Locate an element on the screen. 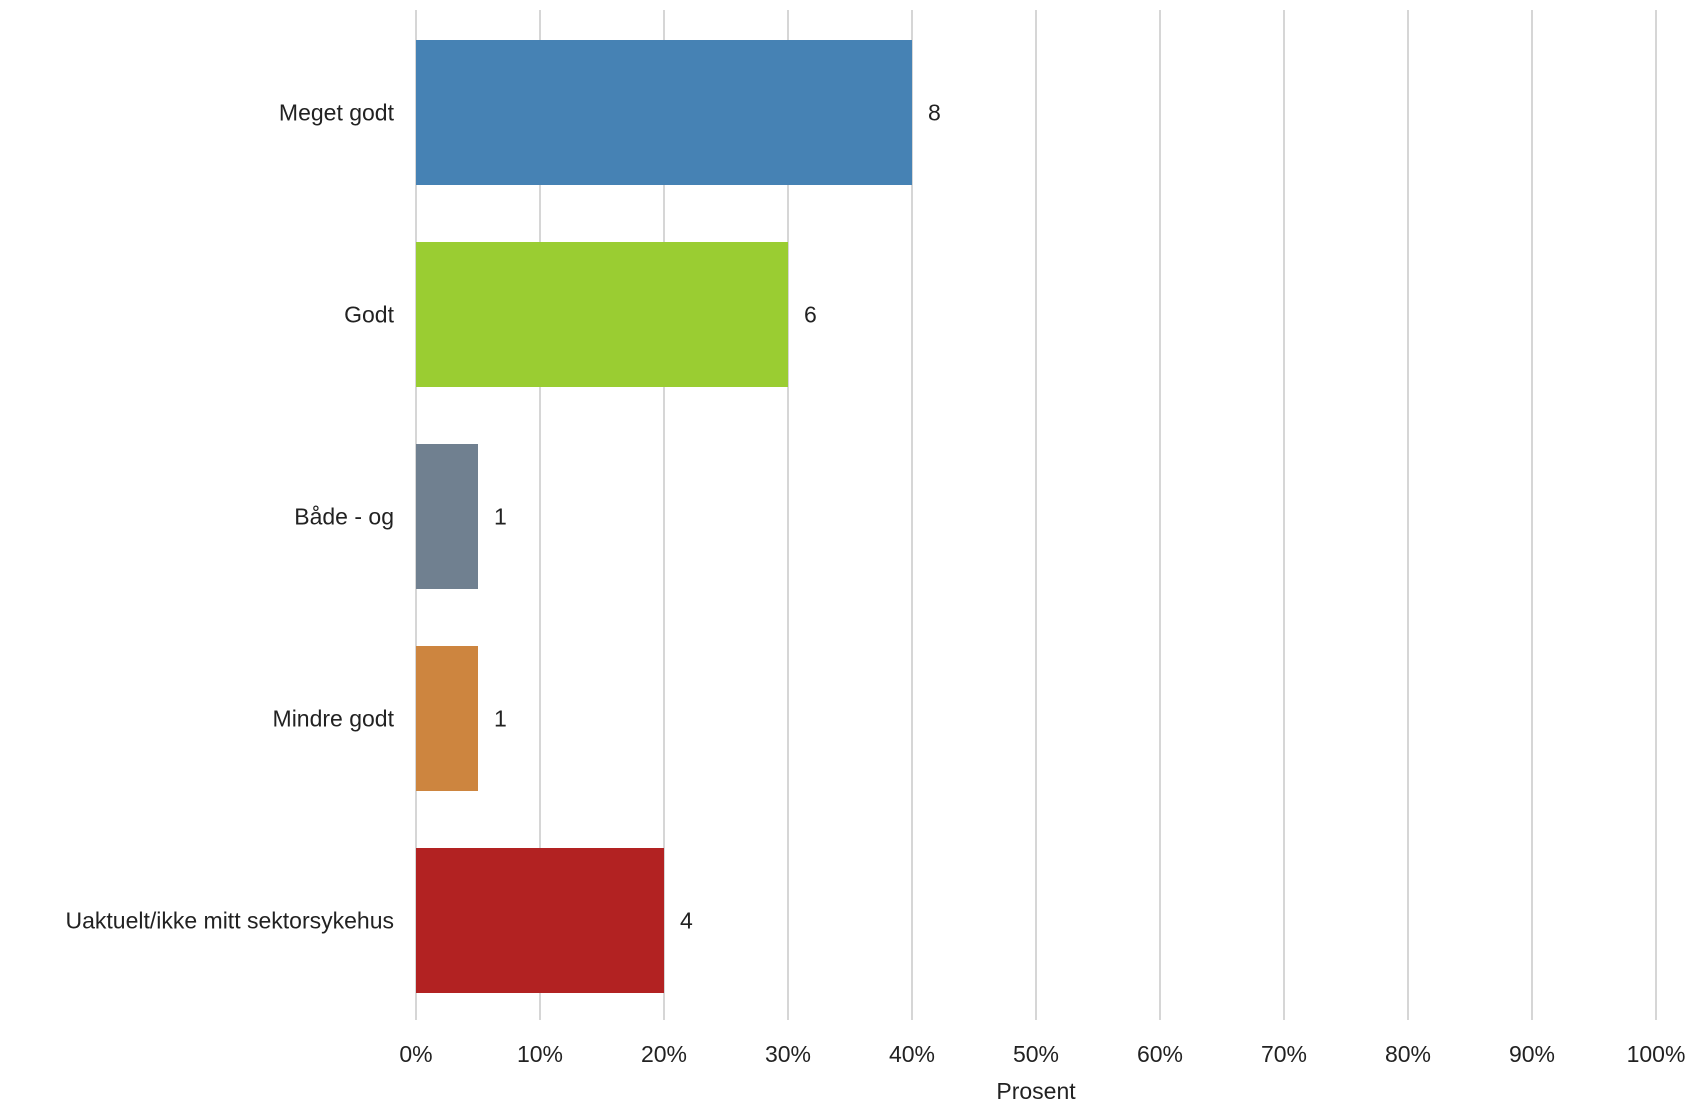  y-category-label: Uaktuelt/ikke mitt sektorsykehus is located at coordinates (229, 921).